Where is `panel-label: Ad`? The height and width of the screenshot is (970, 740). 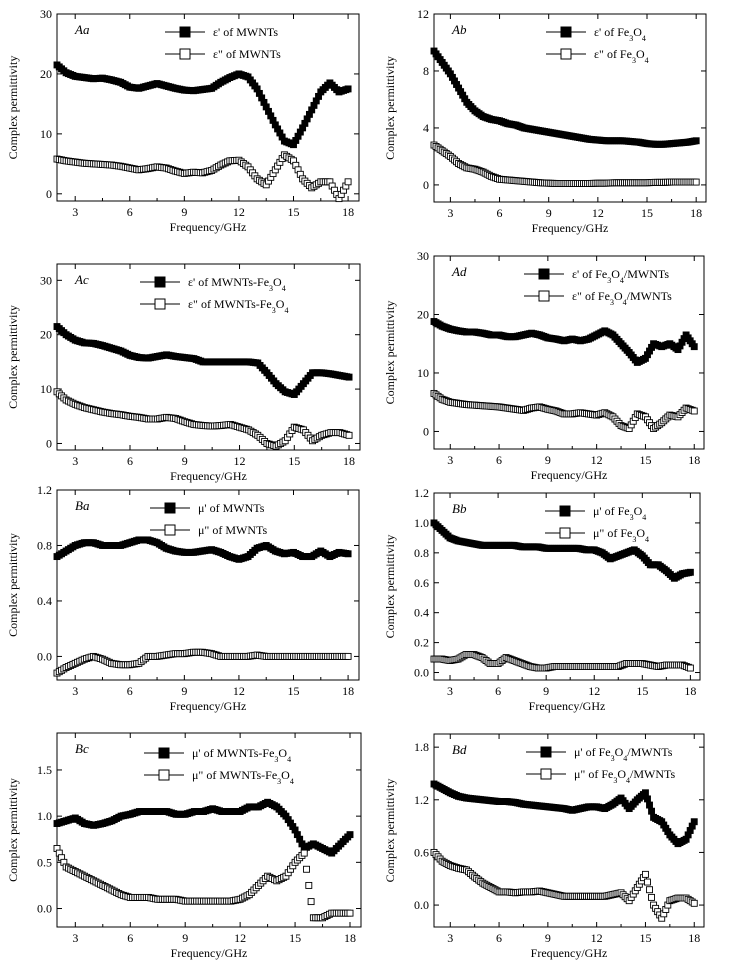
panel-label: Ad is located at coordinates (459, 271).